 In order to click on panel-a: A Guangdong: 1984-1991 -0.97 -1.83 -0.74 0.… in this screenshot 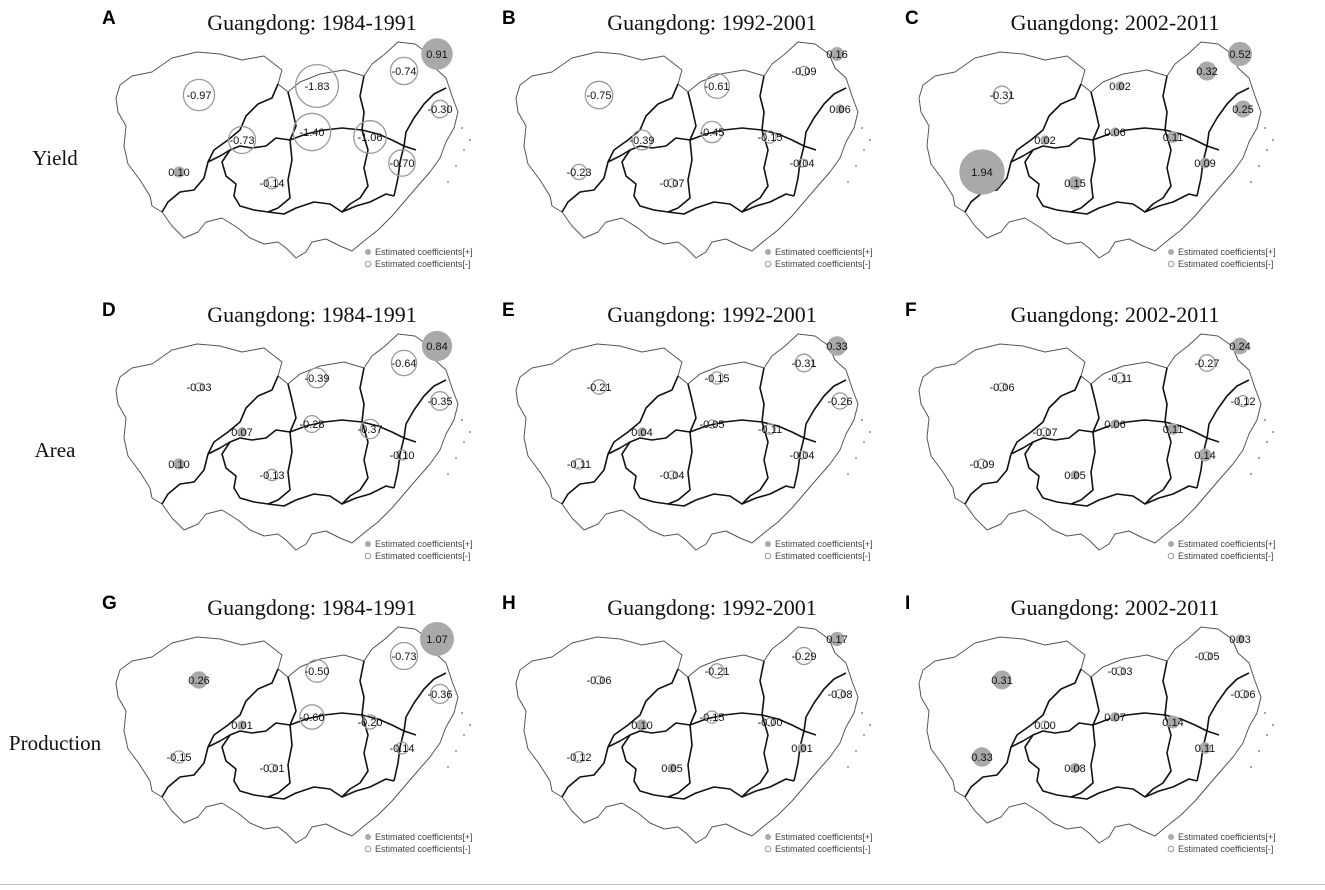, I will do `click(312, 145)`.